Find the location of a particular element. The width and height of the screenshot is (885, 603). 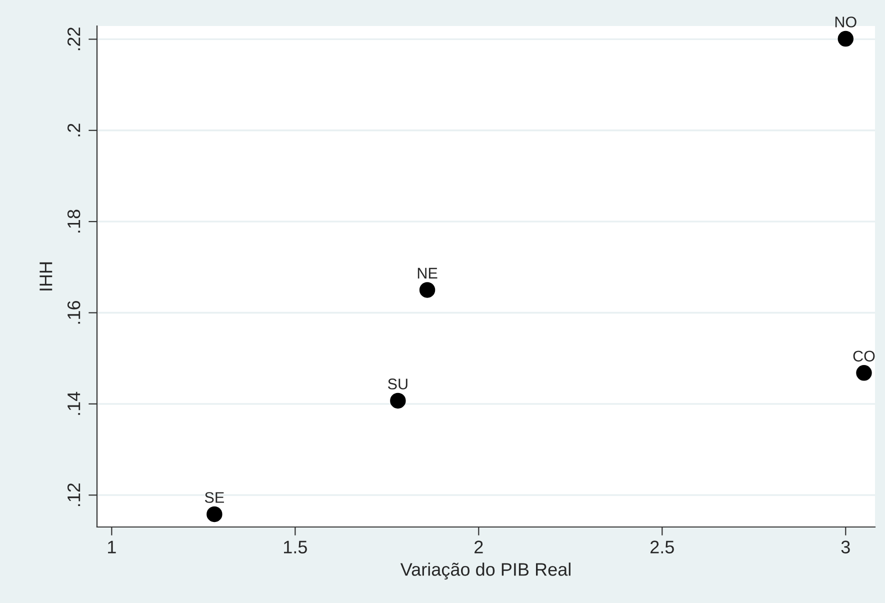

y-tick-label: .2 is located at coordinates (73, 130).